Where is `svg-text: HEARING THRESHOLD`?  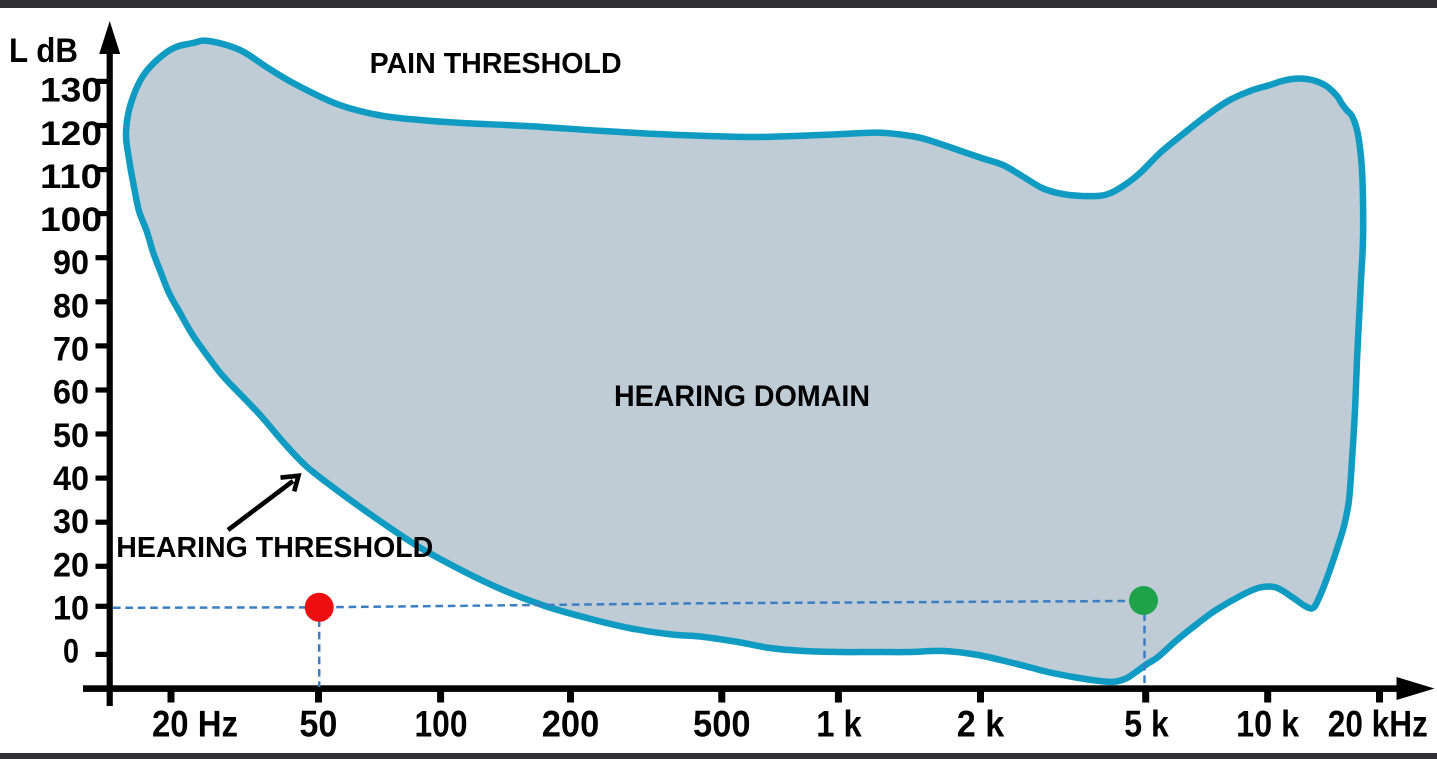 svg-text: HEARING THRESHOLD is located at coordinates (274, 548).